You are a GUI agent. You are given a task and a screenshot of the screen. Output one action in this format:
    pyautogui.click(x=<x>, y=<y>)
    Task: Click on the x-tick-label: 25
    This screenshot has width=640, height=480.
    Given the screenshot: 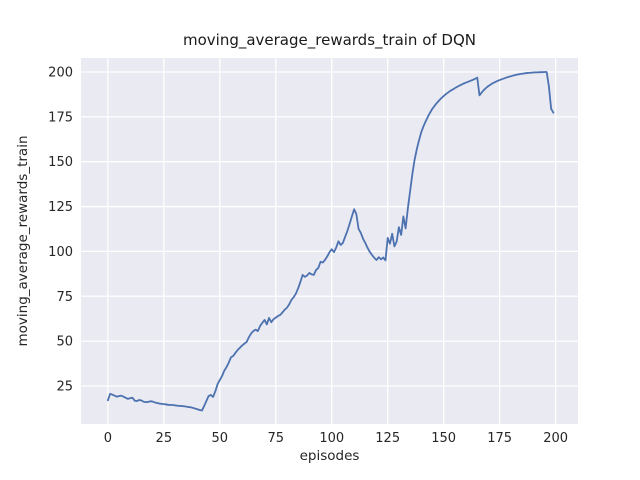 What is the action you would take?
    pyautogui.click(x=164, y=438)
    